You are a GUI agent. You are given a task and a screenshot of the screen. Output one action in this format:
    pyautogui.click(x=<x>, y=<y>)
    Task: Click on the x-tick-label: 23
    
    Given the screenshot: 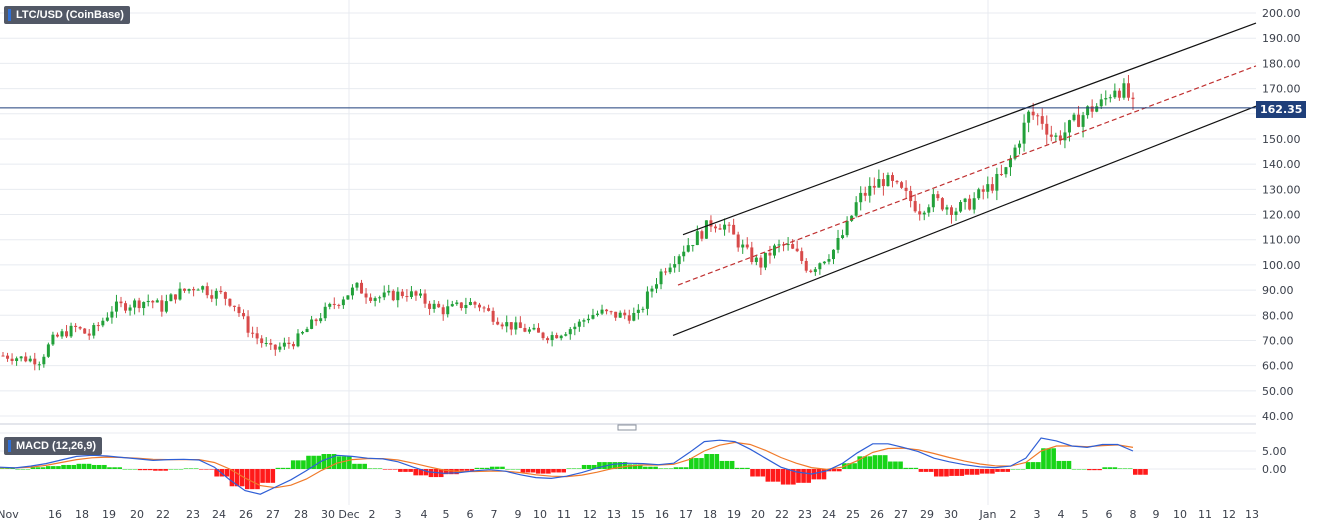 What is the action you would take?
    pyautogui.click(x=193, y=514)
    